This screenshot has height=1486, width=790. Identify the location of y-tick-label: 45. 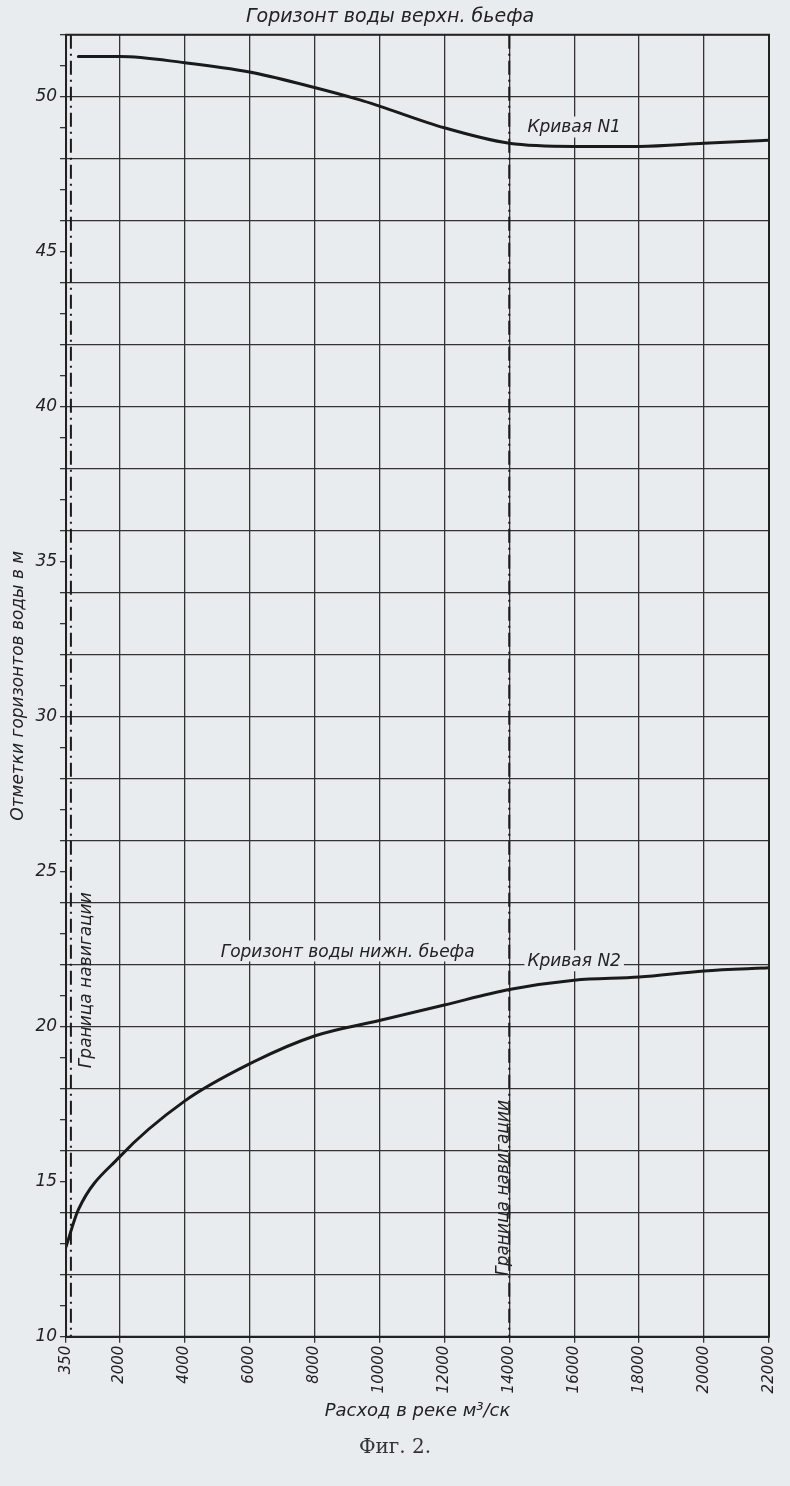
(46, 250).